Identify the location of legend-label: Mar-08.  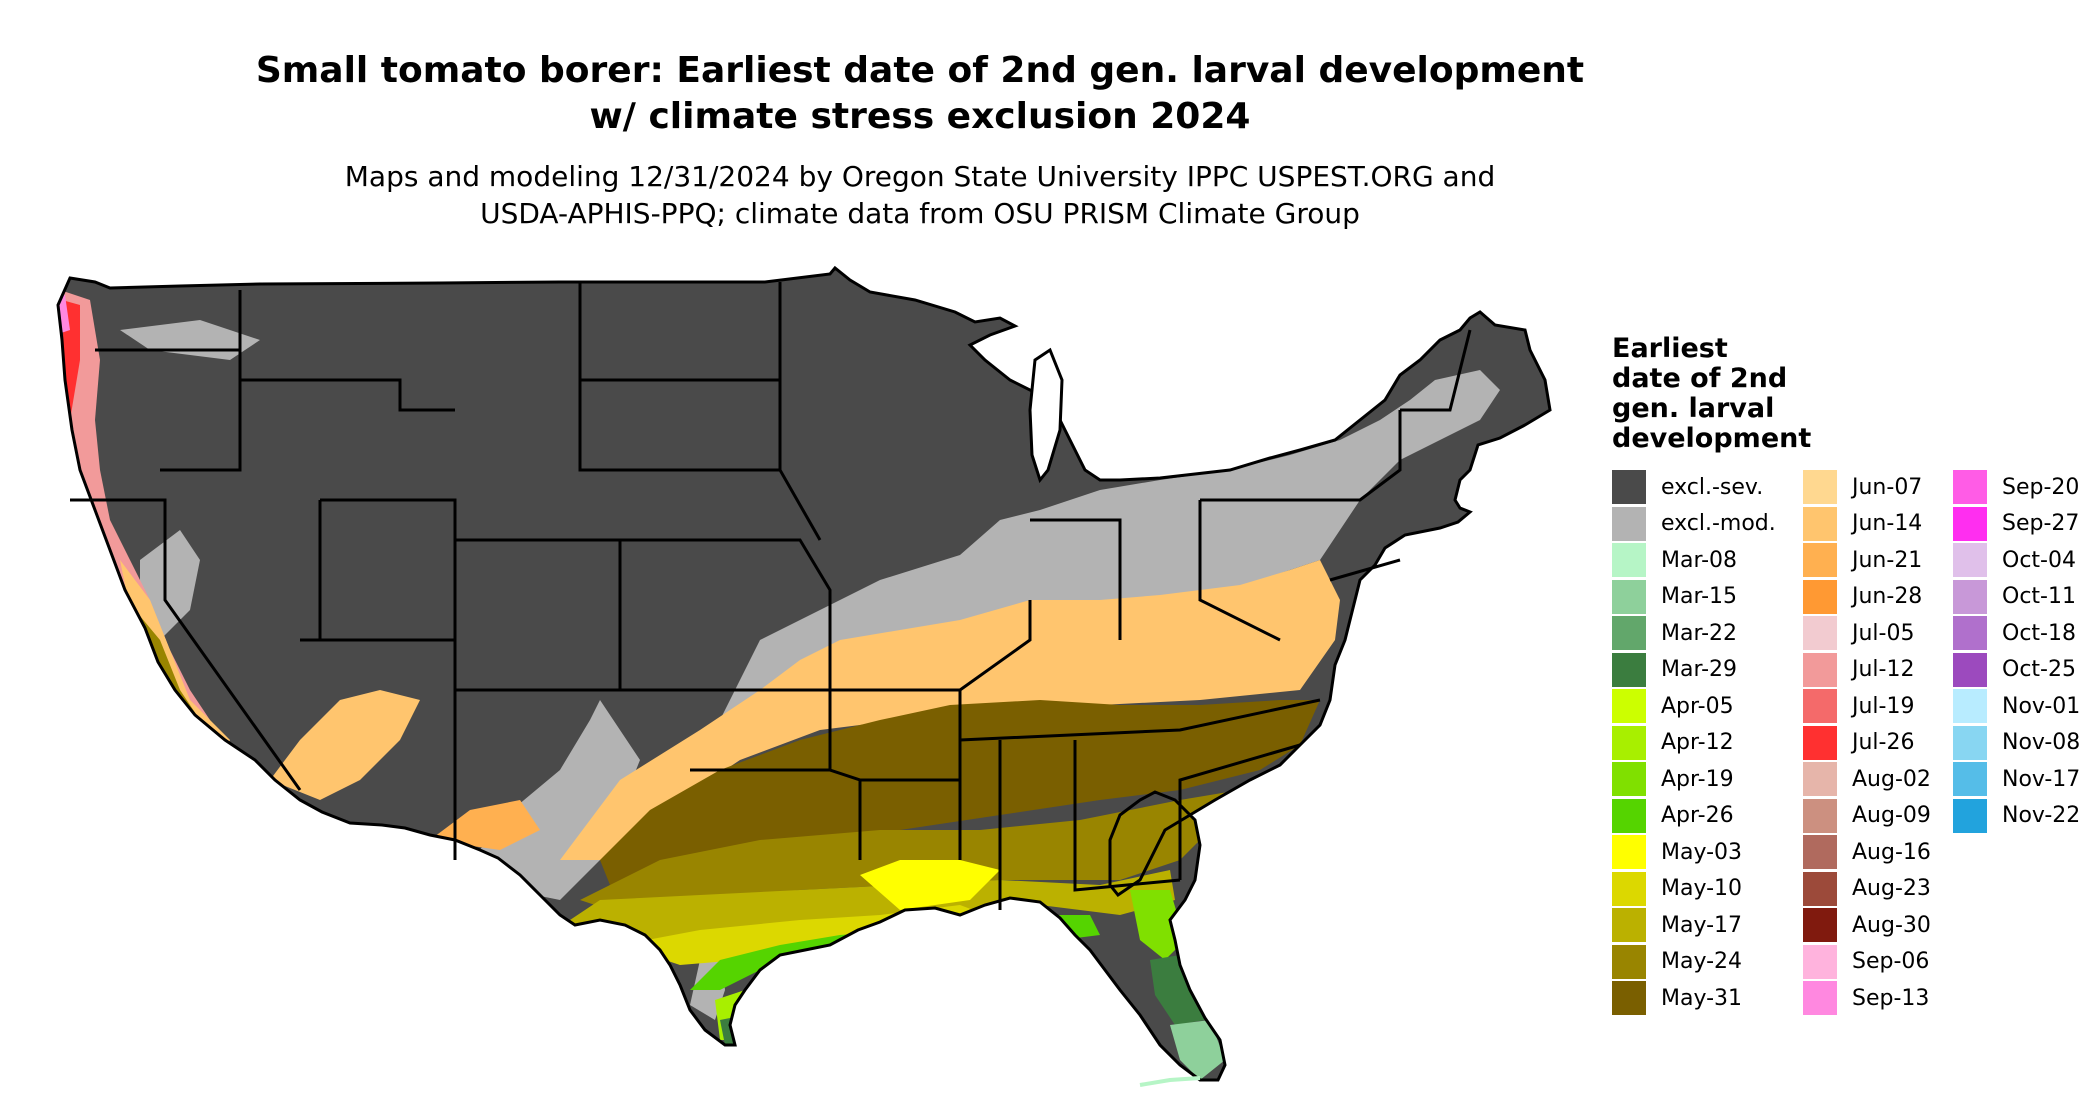
(1699, 560).